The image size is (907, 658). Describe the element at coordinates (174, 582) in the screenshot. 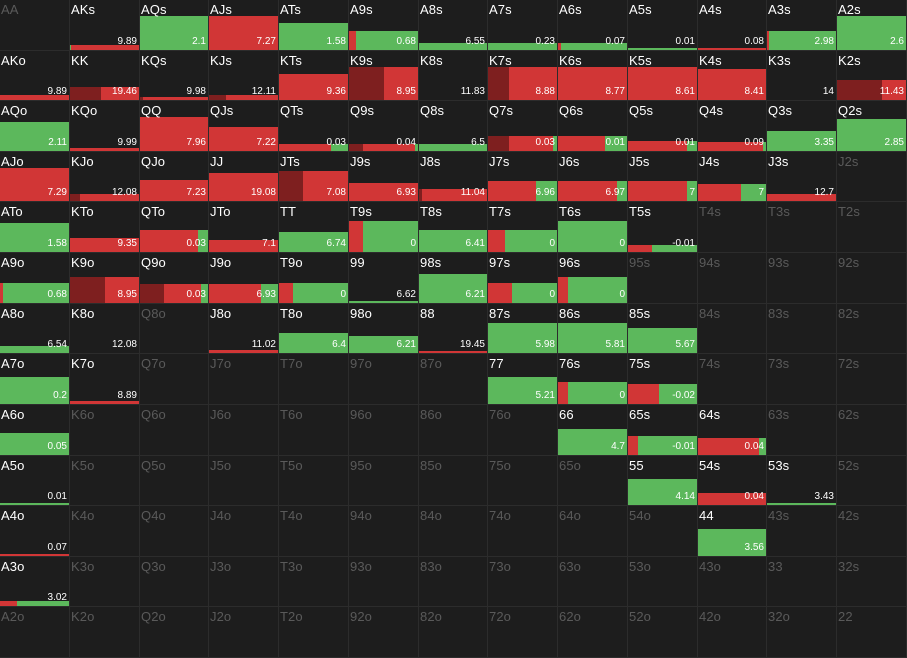

I see `hand-cell-q3o: Q3o` at that location.